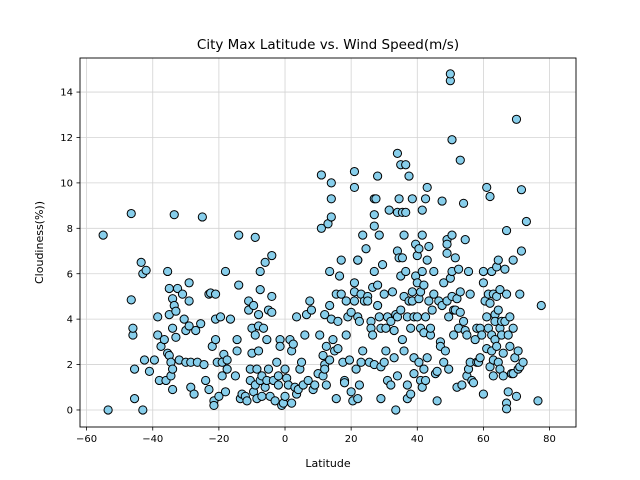  I want to click on y-axis-ticks: 0 2 4 6 8 10 12 14, so click(70, 252).